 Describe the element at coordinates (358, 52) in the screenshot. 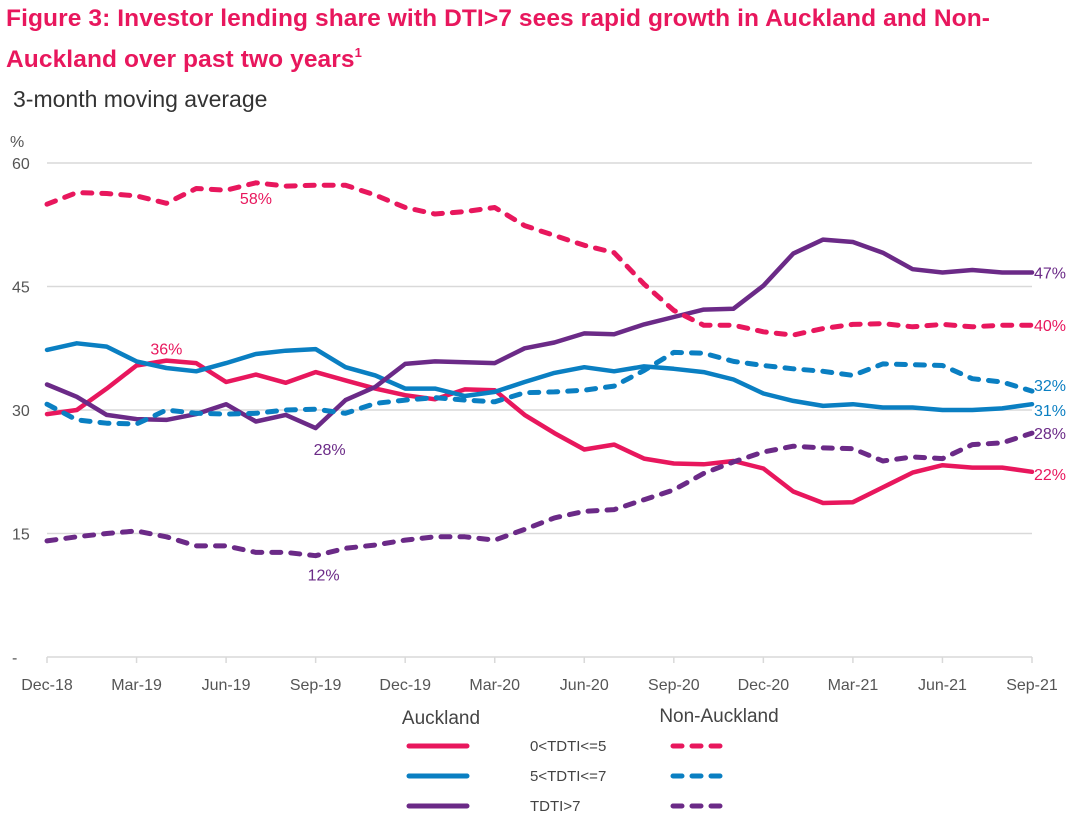

I see `footnote-marker: 1` at that location.